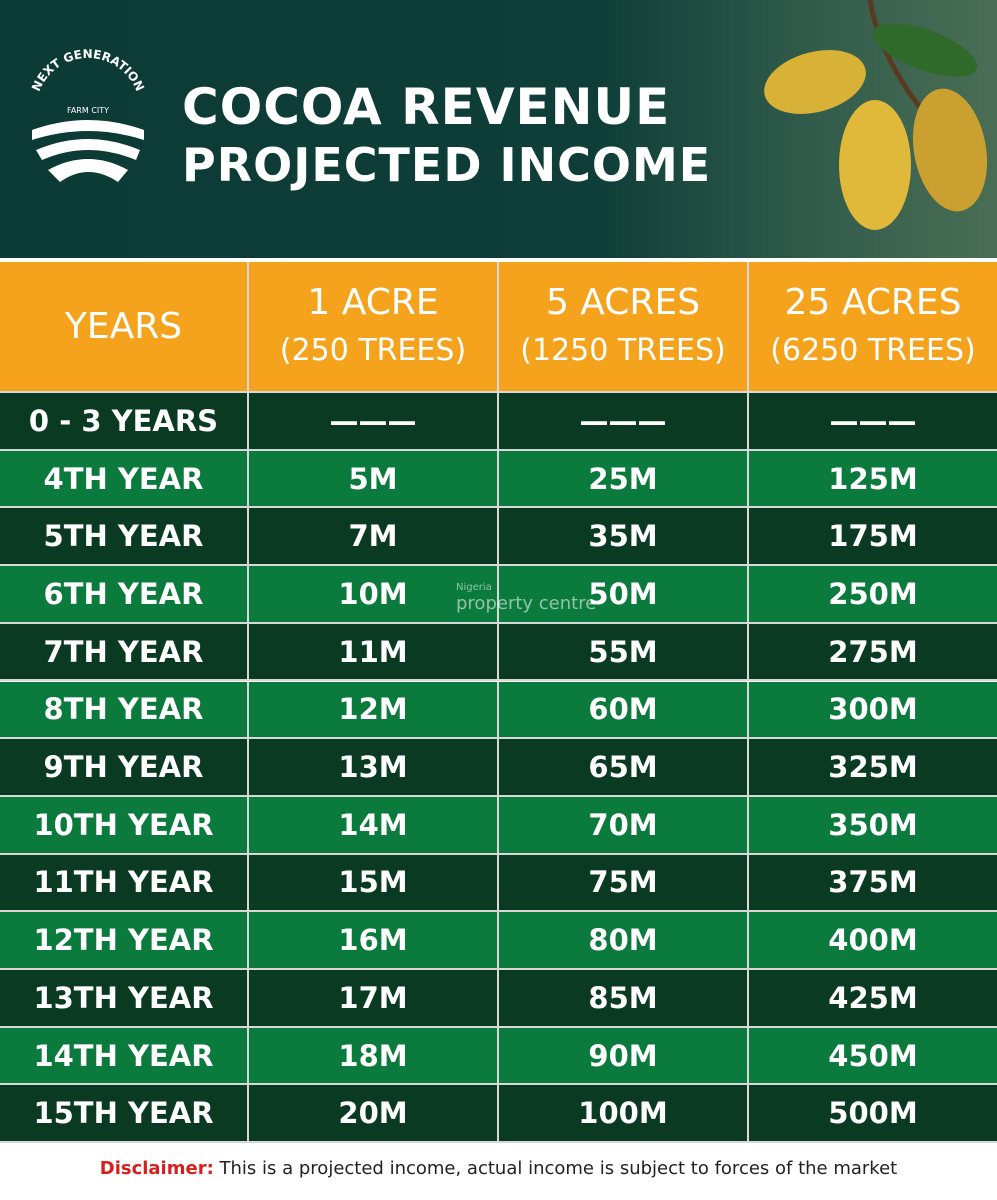  Describe the element at coordinates (124, 1056) in the screenshot. I see `table-cell: 14TH YEAR` at that location.